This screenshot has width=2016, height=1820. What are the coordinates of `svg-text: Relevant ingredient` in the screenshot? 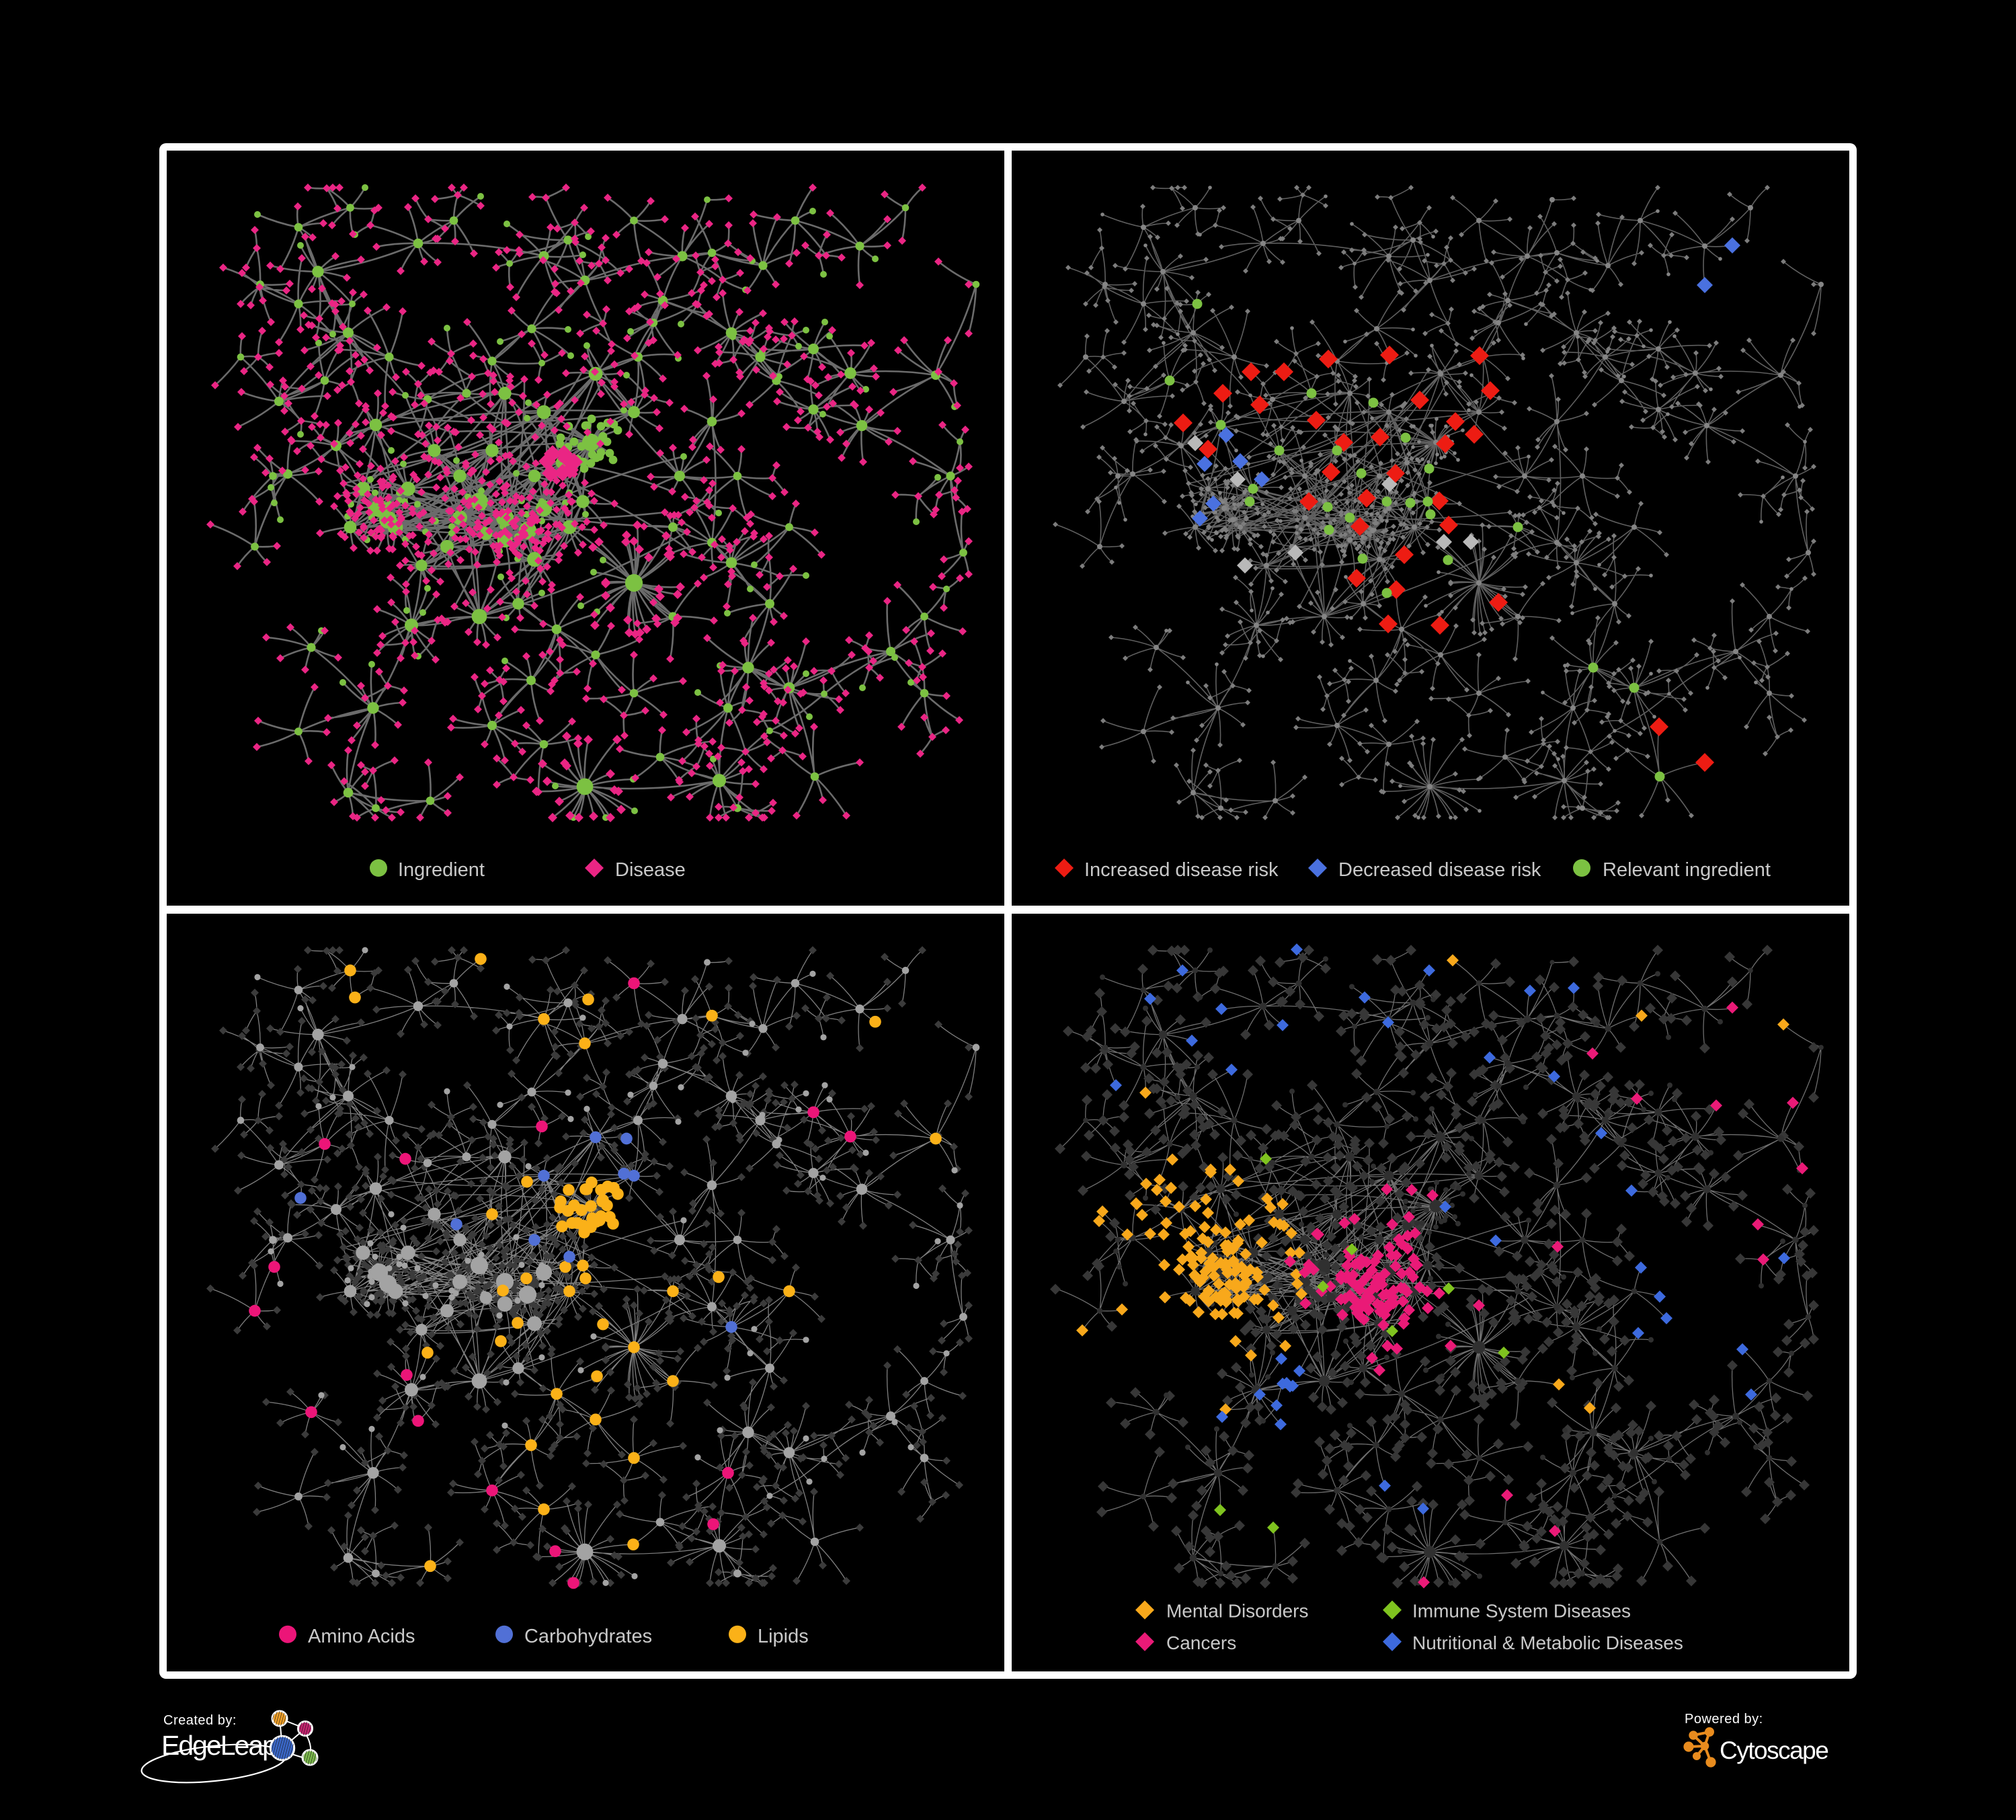 It's located at (1687, 870).